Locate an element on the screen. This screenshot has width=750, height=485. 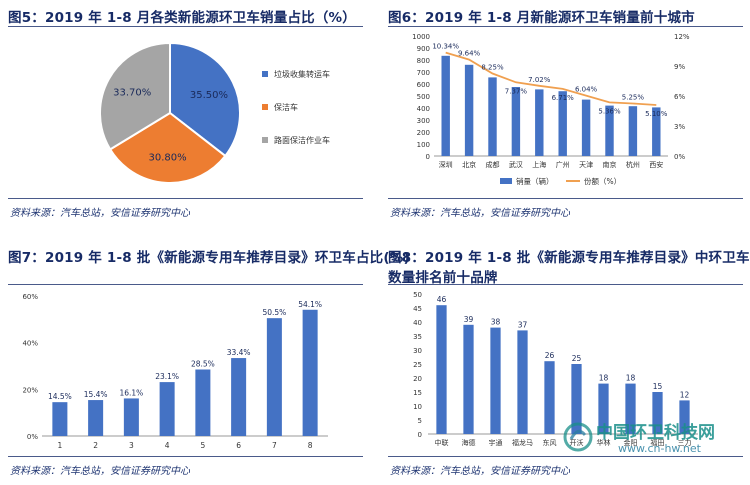
fig5-source: 资料来源：汽车总站，安信证券研究中心 is located at coordinates (100, 213).